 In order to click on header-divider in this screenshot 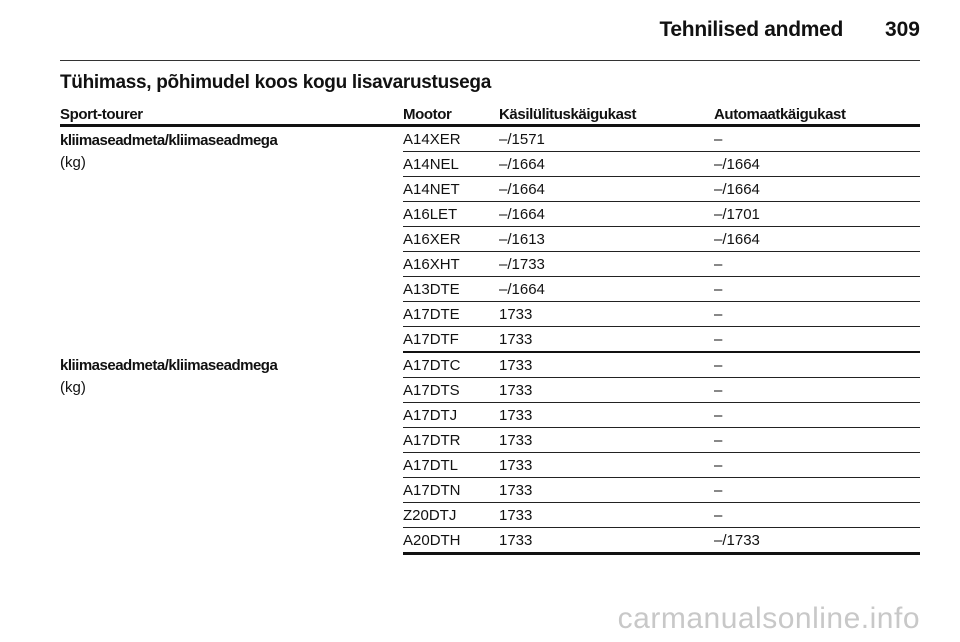, I will do `click(490, 60)`.